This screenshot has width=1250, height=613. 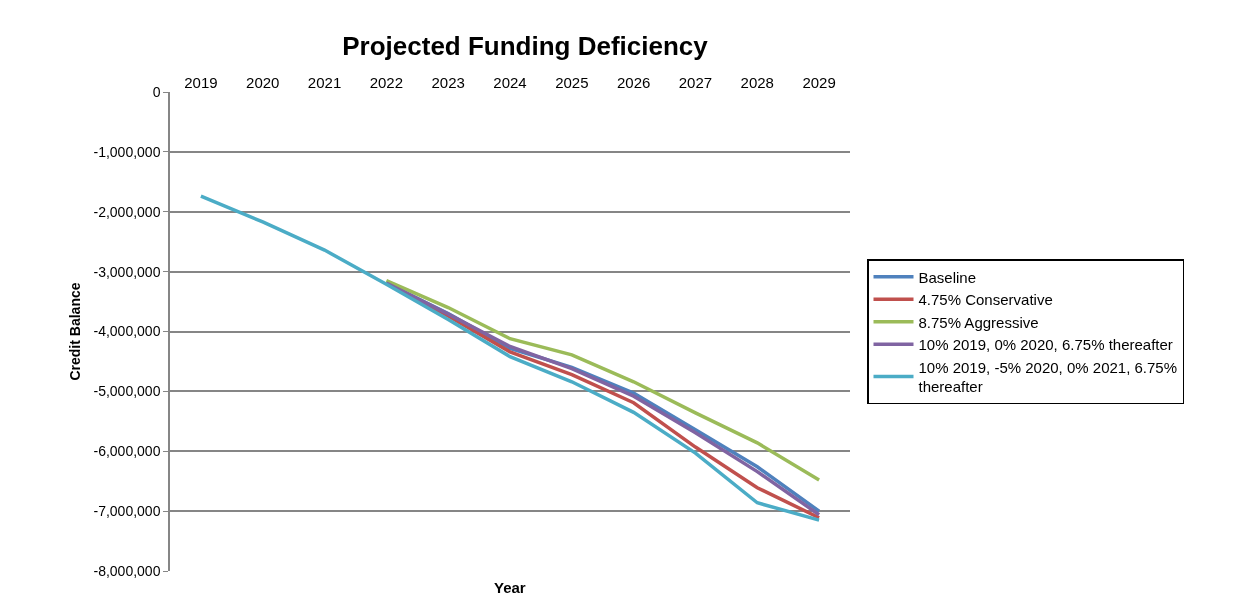 What do you see at coordinates (510, 587) in the screenshot?
I see `x-axis-title: Year` at bounding box center [510, 587].